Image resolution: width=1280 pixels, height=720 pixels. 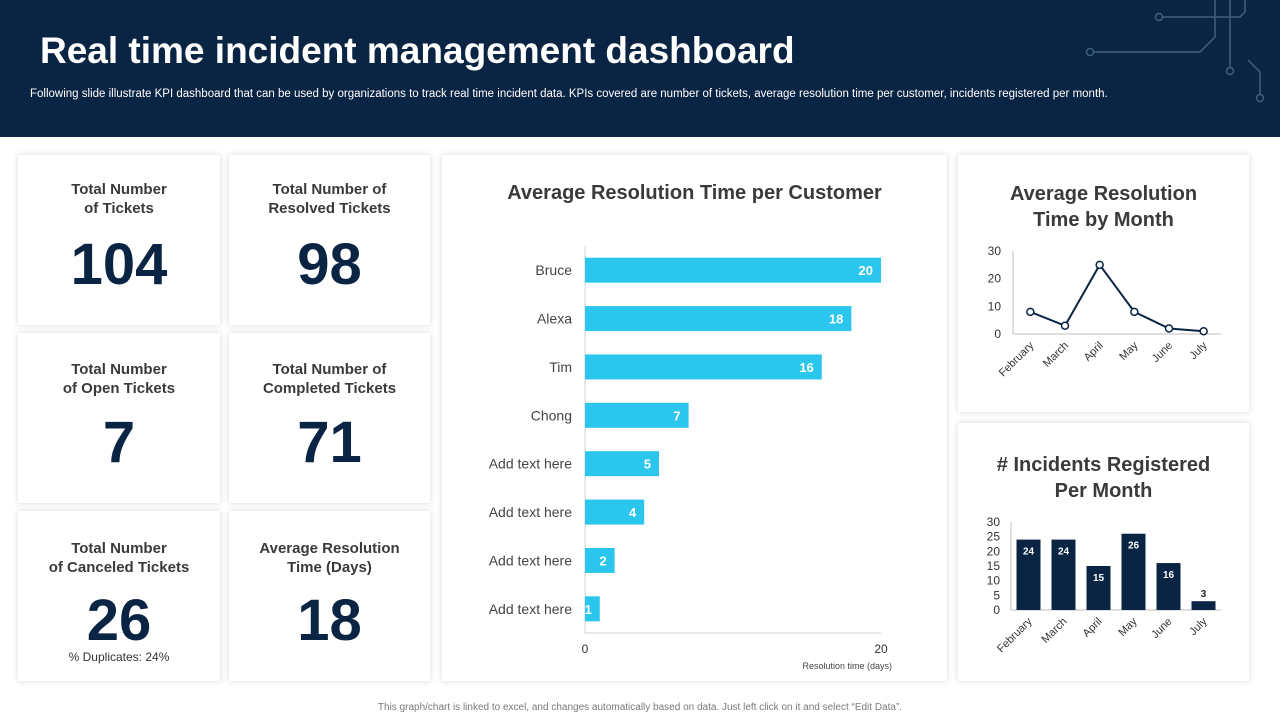 I want to click on chart-title: # Incidents Registered Per Month, so click(x=1103, y=478).